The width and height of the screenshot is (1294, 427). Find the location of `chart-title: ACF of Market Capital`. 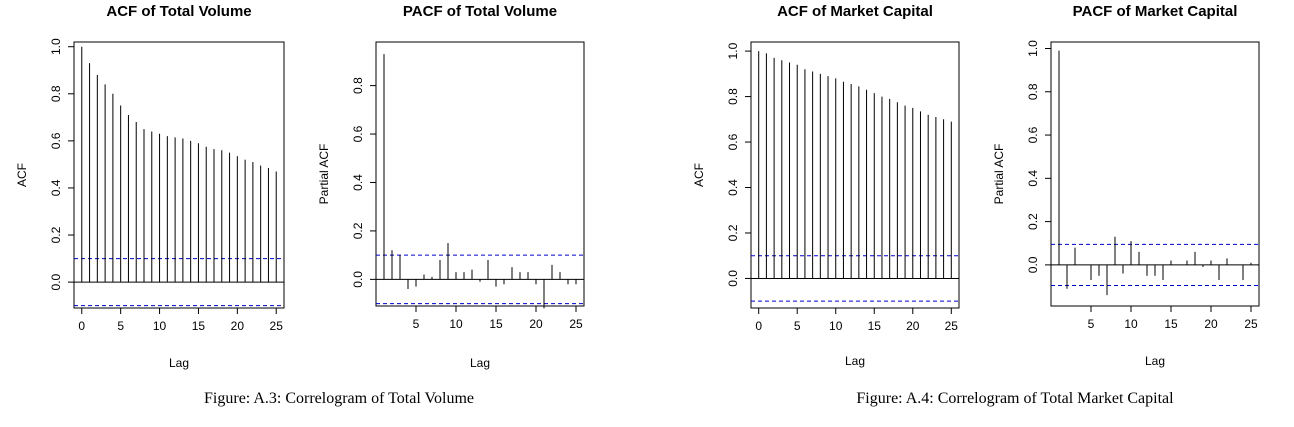

chart-title: ACF of Market Capital is located at coordinates (855, 11).